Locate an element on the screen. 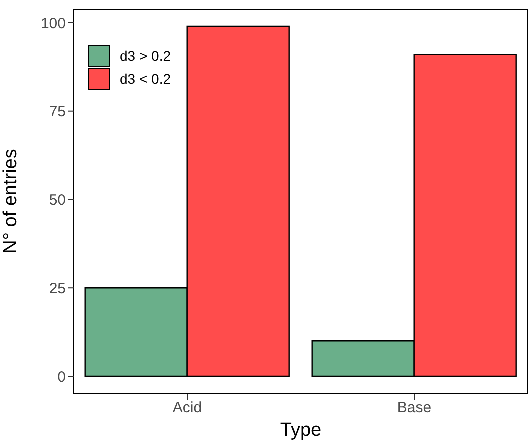  legend-label: d3 > 0.2 is located at coordinates (145, 56).